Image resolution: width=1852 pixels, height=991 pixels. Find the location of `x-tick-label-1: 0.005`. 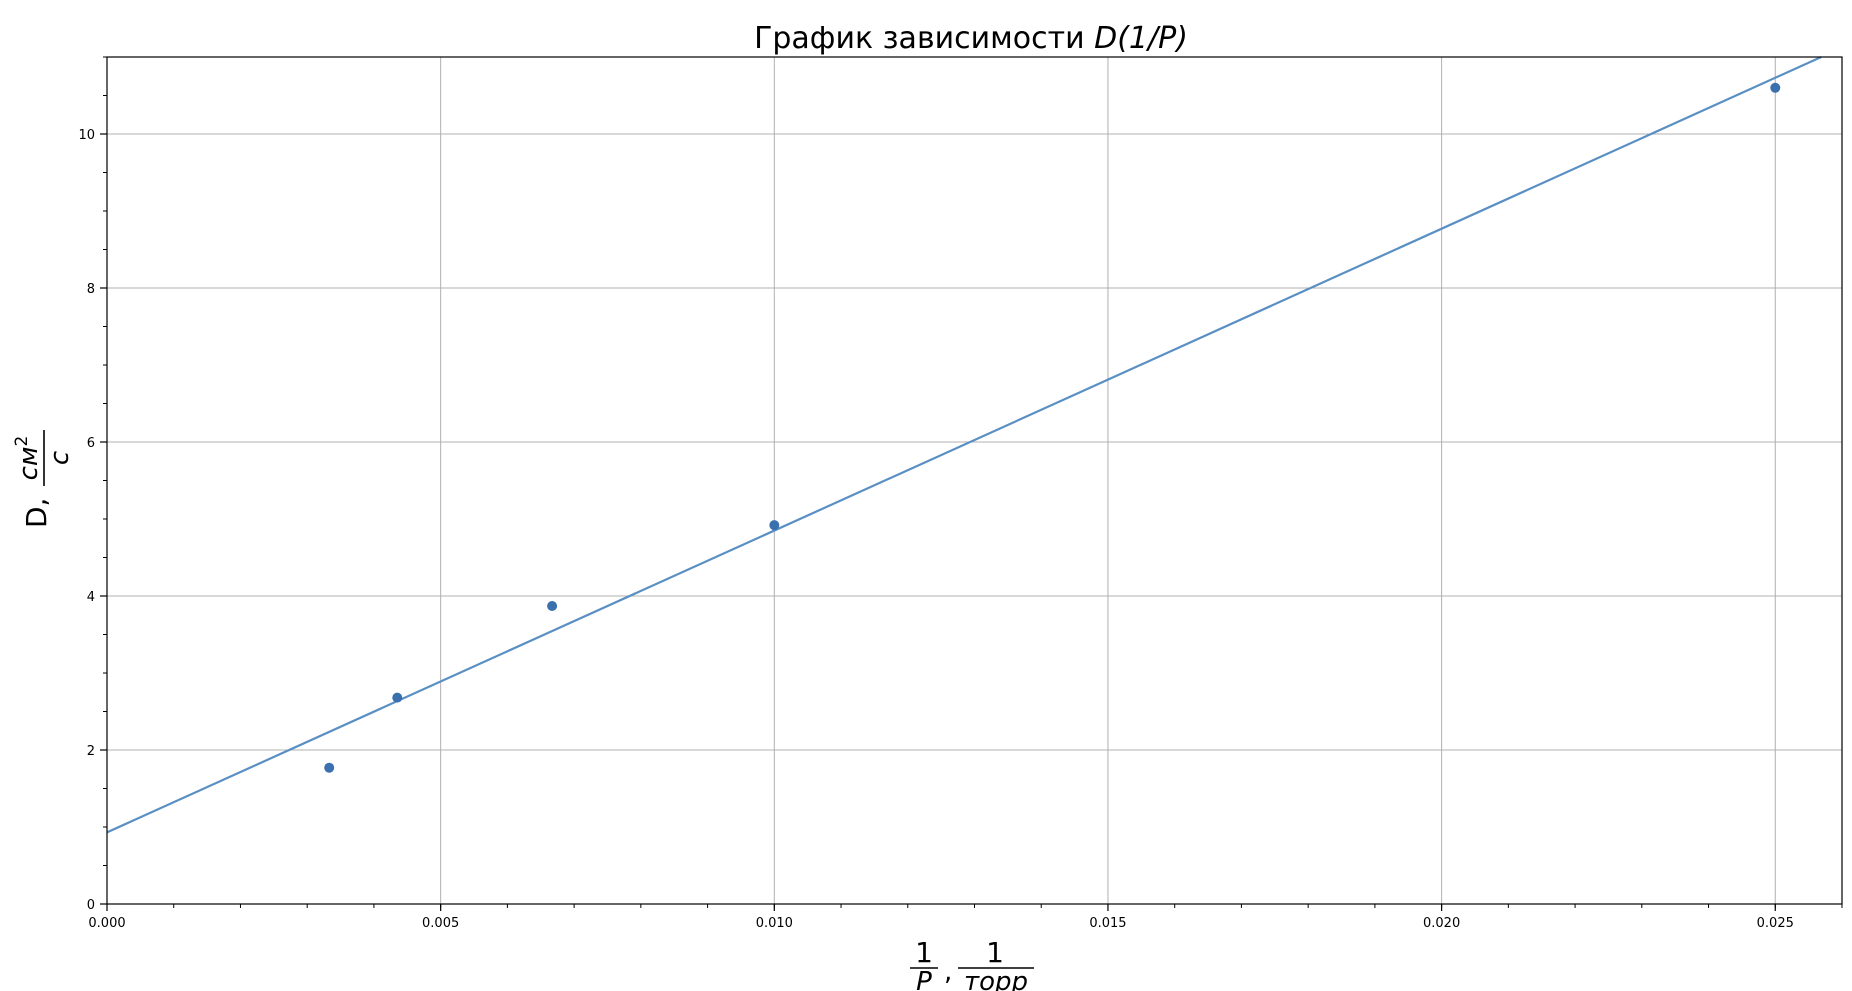

x-tick-label-1: 0.005 is located at coordinates (440, 923).